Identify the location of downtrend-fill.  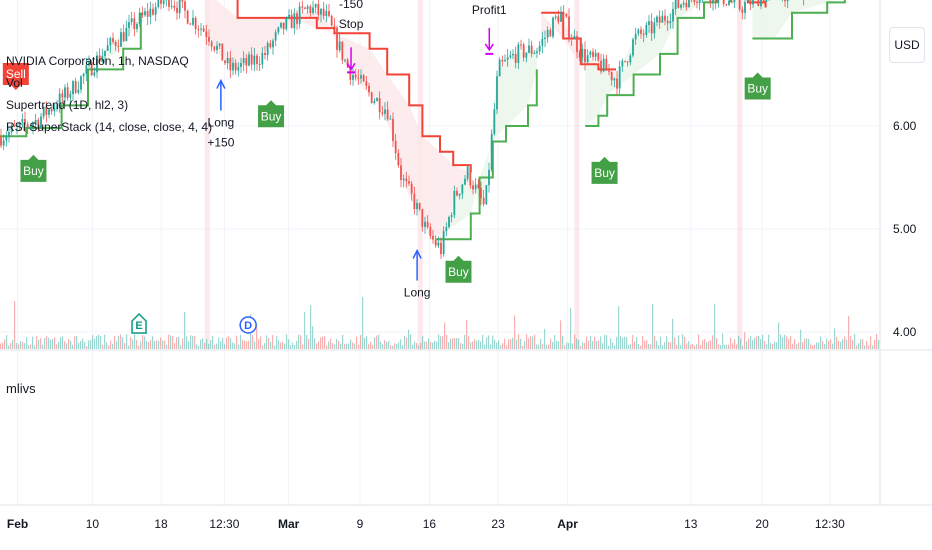
(578, 46).